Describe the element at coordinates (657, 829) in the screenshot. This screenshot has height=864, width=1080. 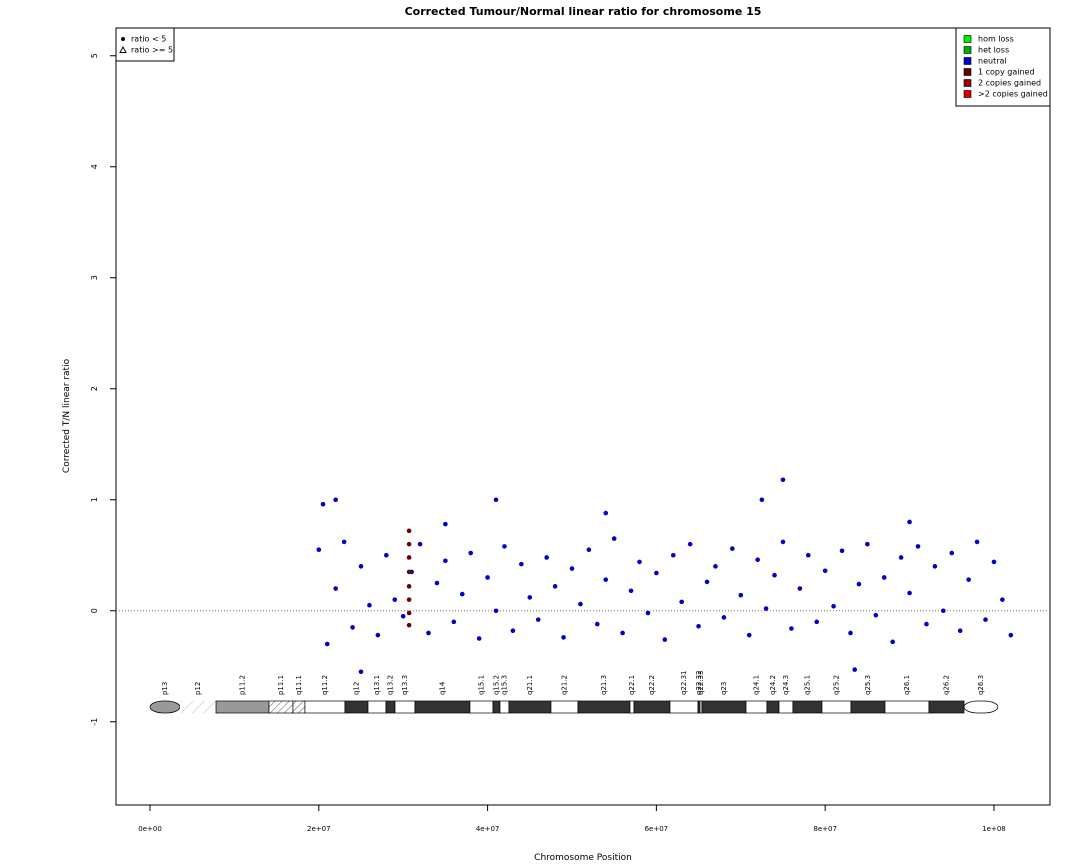
I see `x-tick-label: 6e+07` at that location.